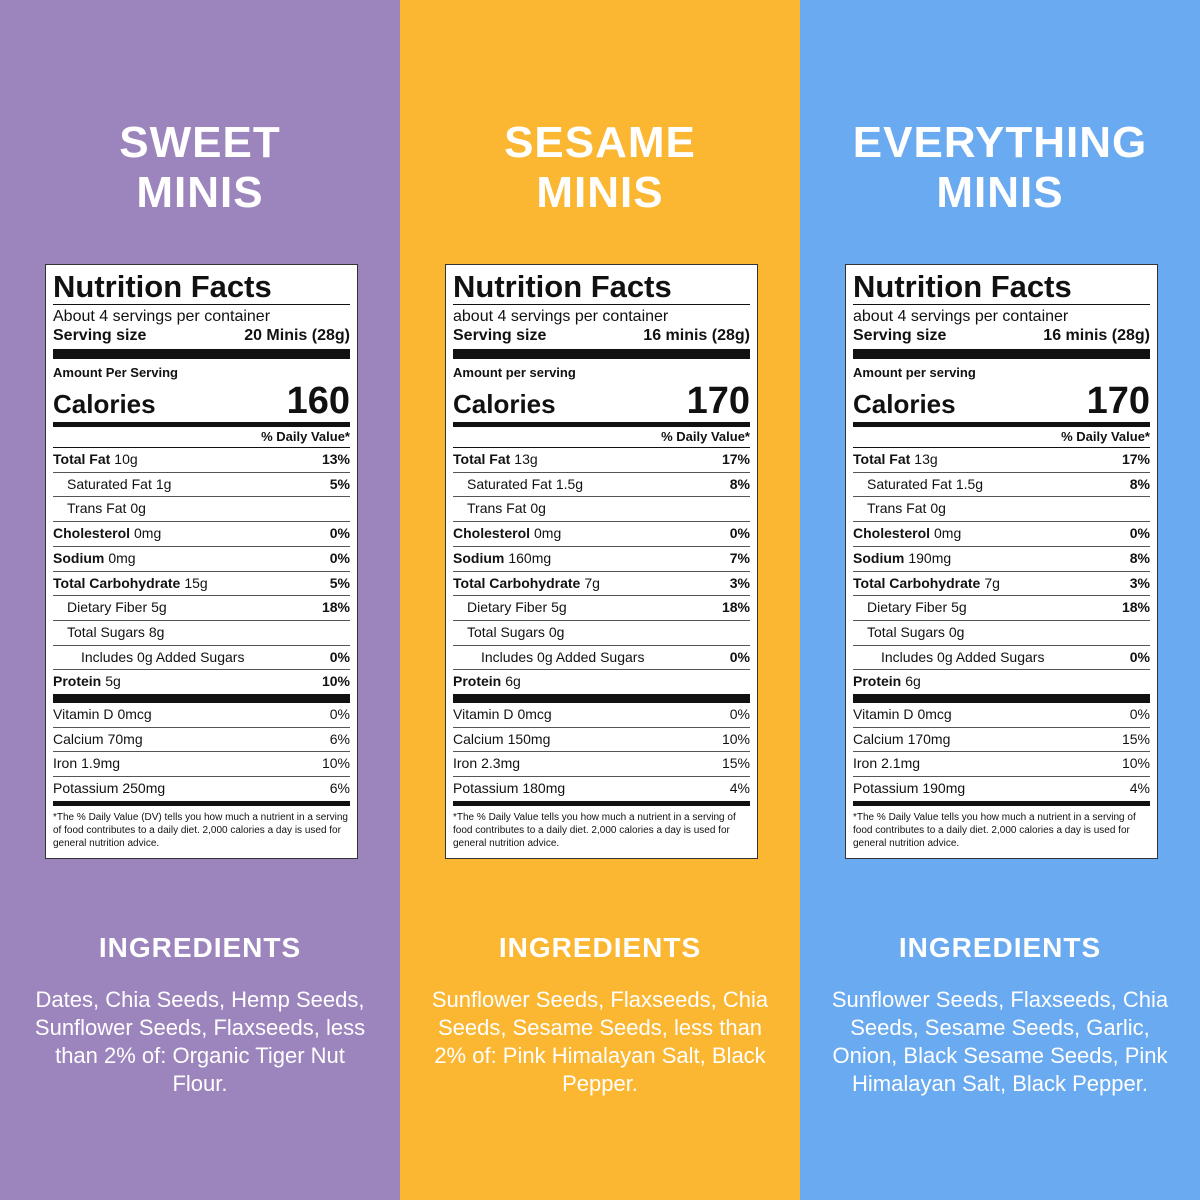 This screenshot has width=1200, height=1200. What do you see at coordinates (504, 404) in the screenshot?
I see `calories-label: Calories` at bounding box center [504, 404].